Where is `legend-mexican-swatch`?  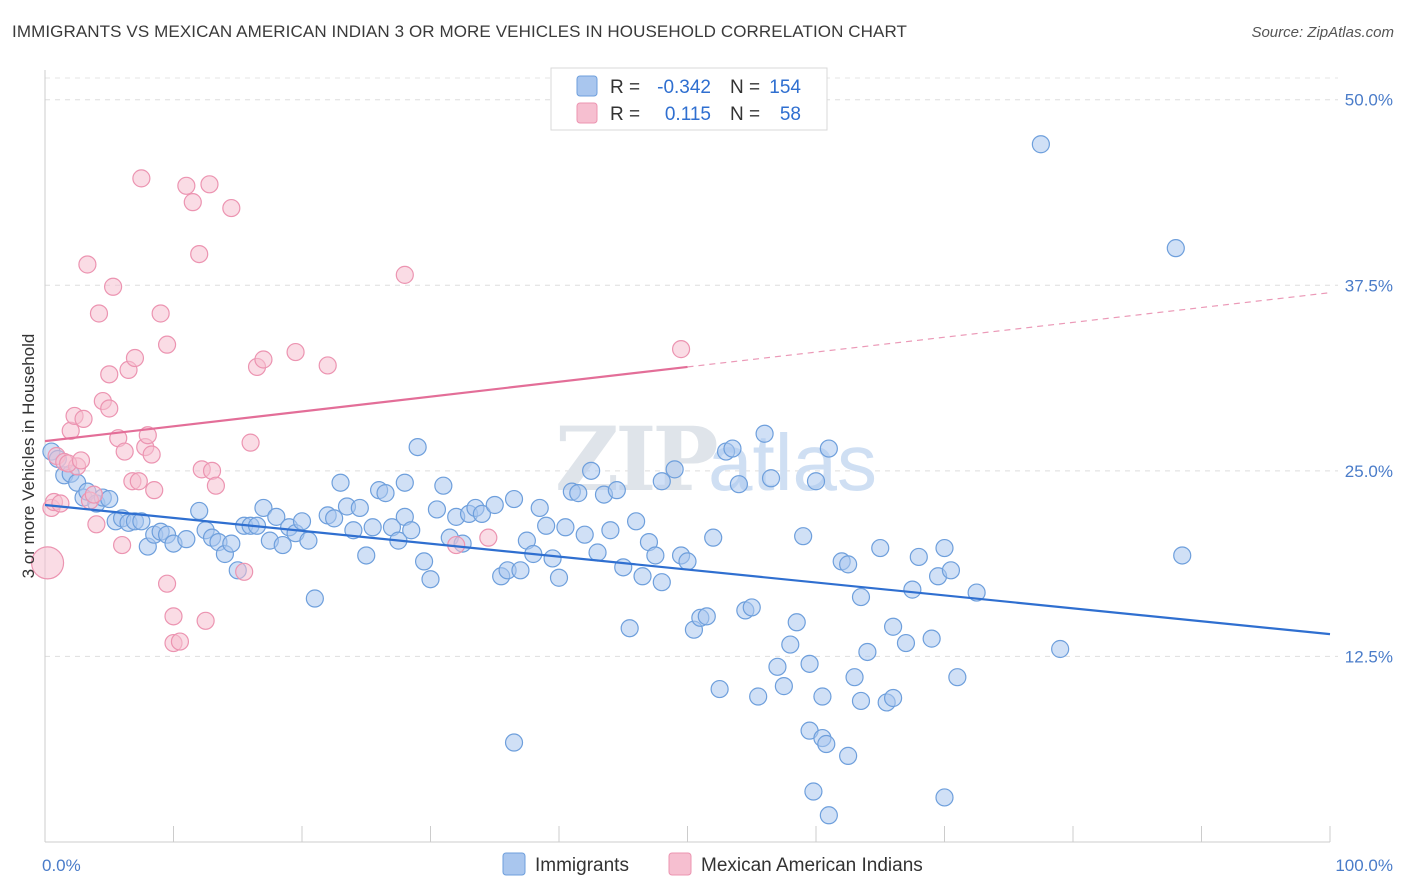
legend-mexican-swatch is located at coordinates (587, 113).